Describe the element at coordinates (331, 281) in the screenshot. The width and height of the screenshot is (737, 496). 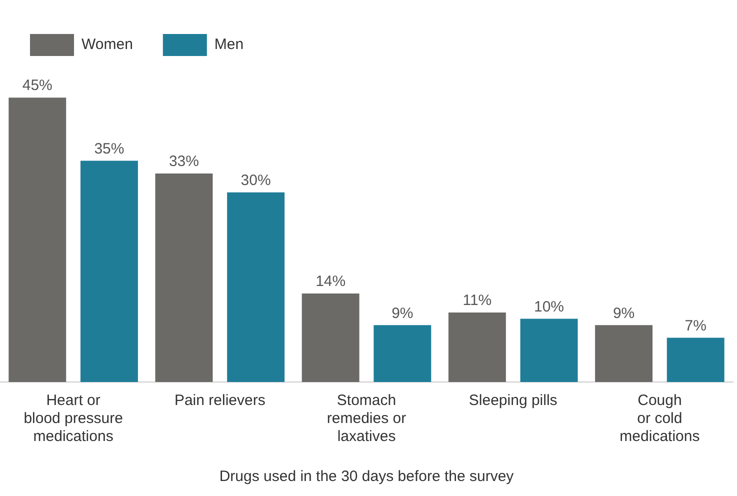
I see `data-label: 14%` at that location.